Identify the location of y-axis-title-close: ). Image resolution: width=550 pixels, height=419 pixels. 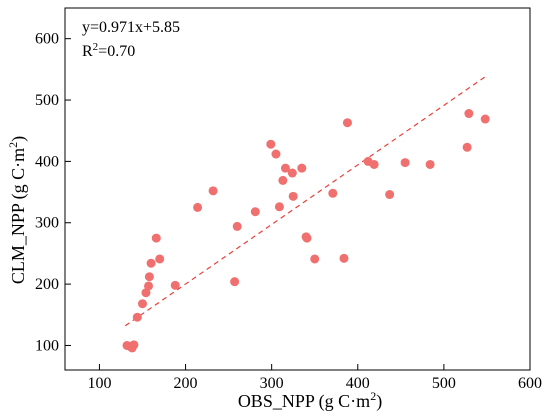
(18, 139).